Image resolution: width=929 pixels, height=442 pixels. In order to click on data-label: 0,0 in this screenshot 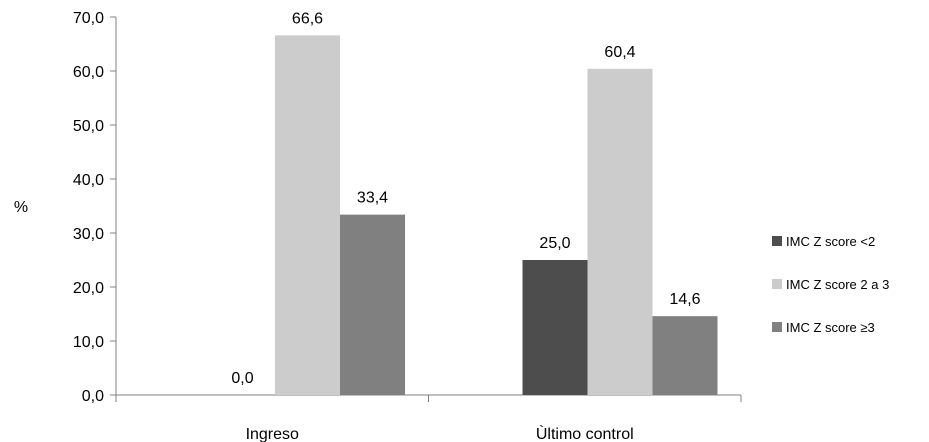, I will do `click(242, 378)`.